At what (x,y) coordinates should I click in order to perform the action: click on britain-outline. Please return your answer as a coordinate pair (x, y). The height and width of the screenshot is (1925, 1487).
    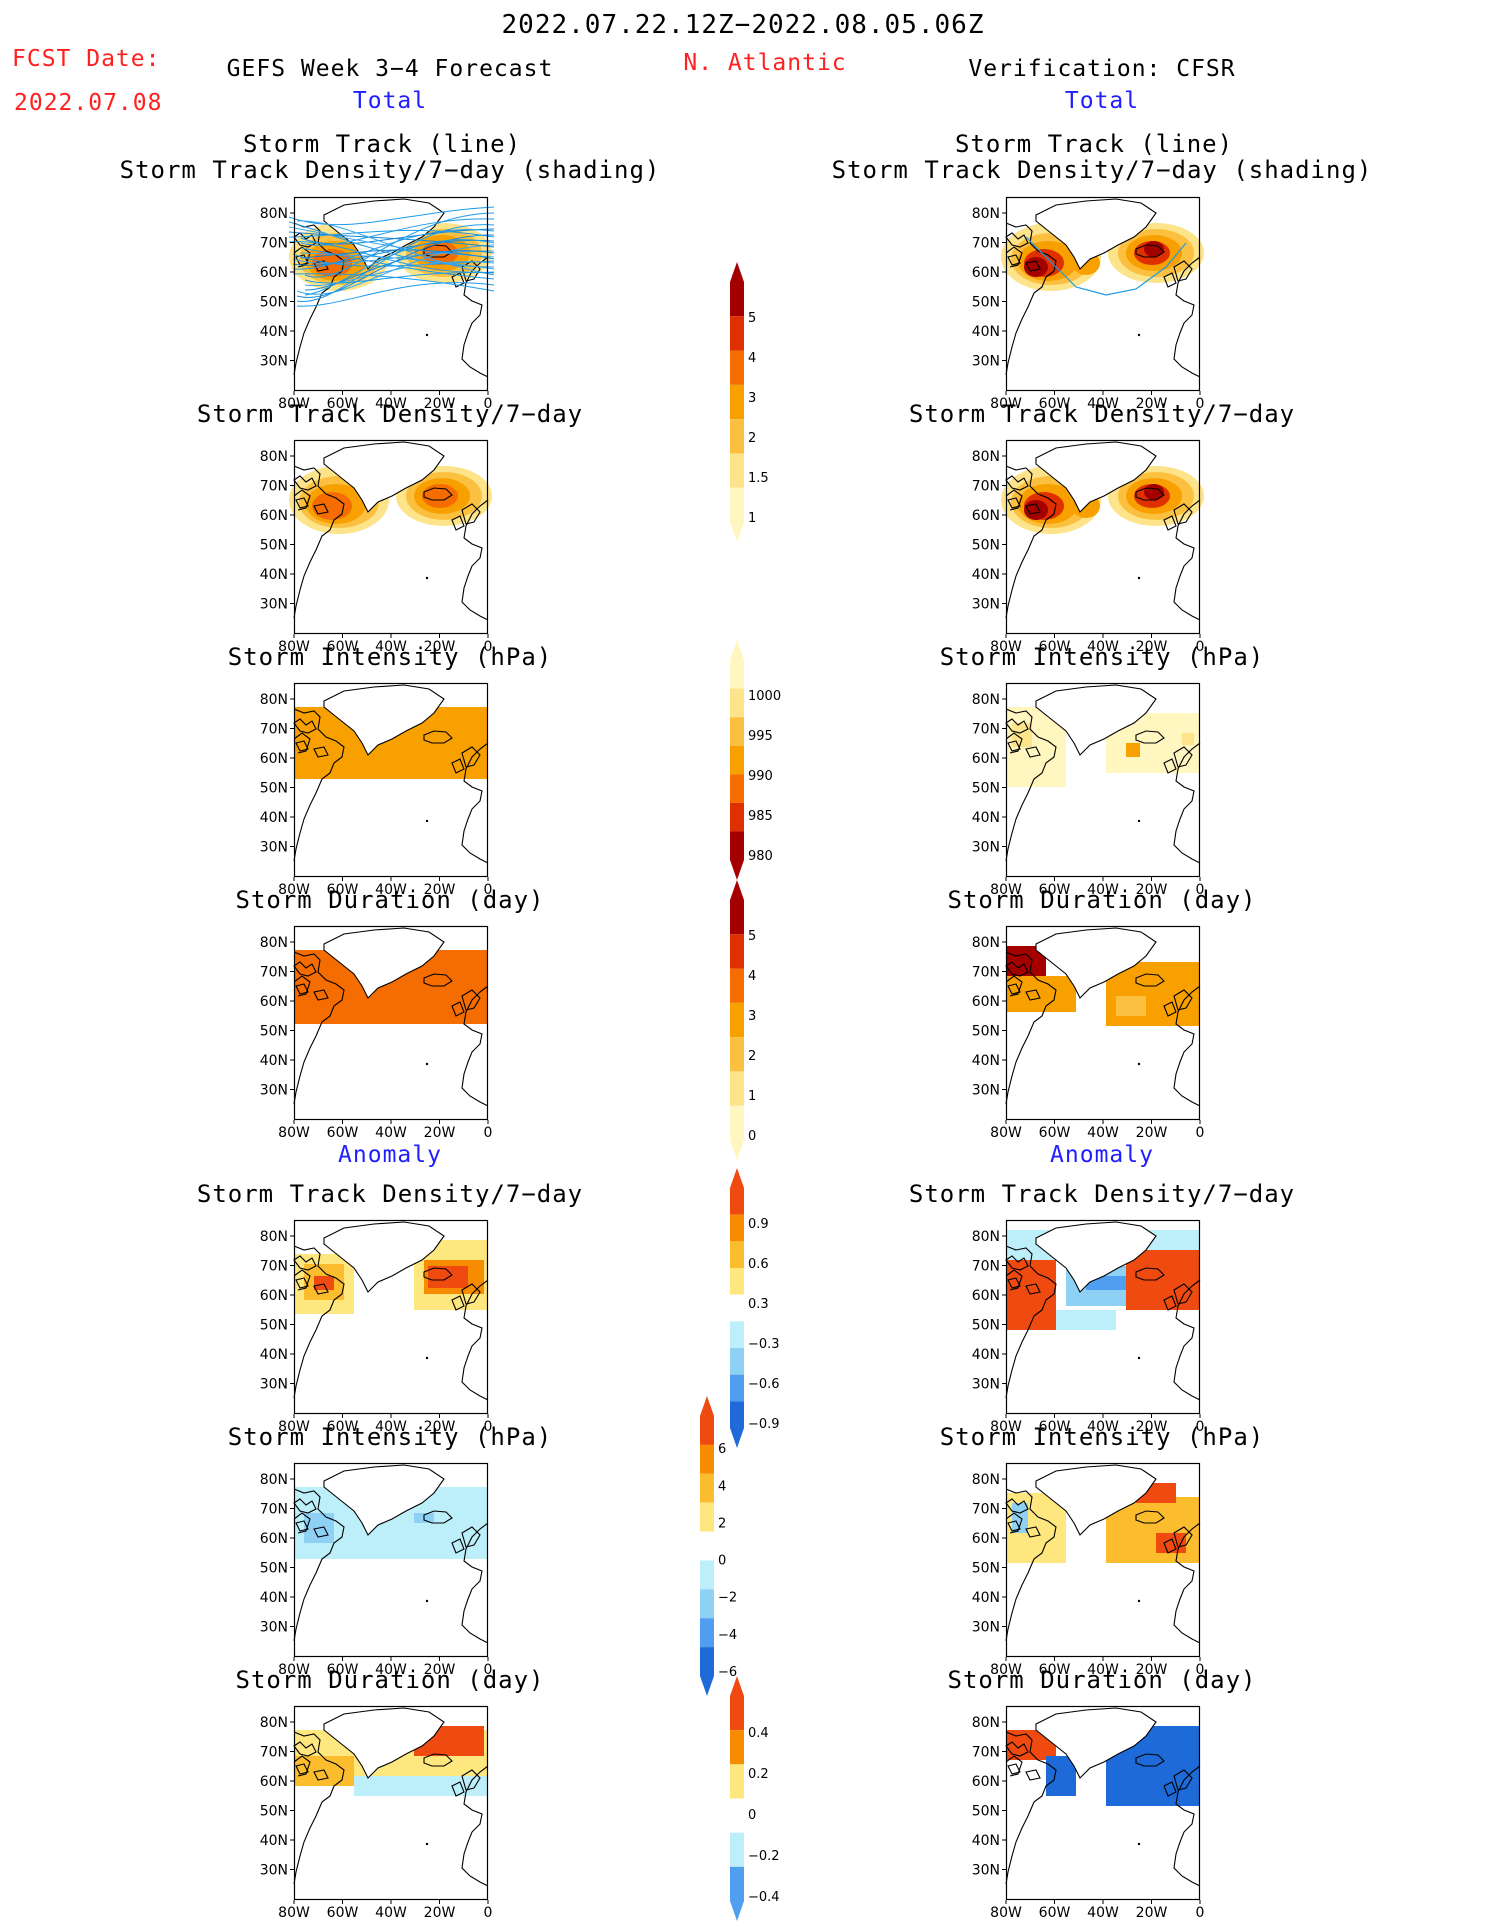
    Looking at the image, I should click on (1183, 1537).